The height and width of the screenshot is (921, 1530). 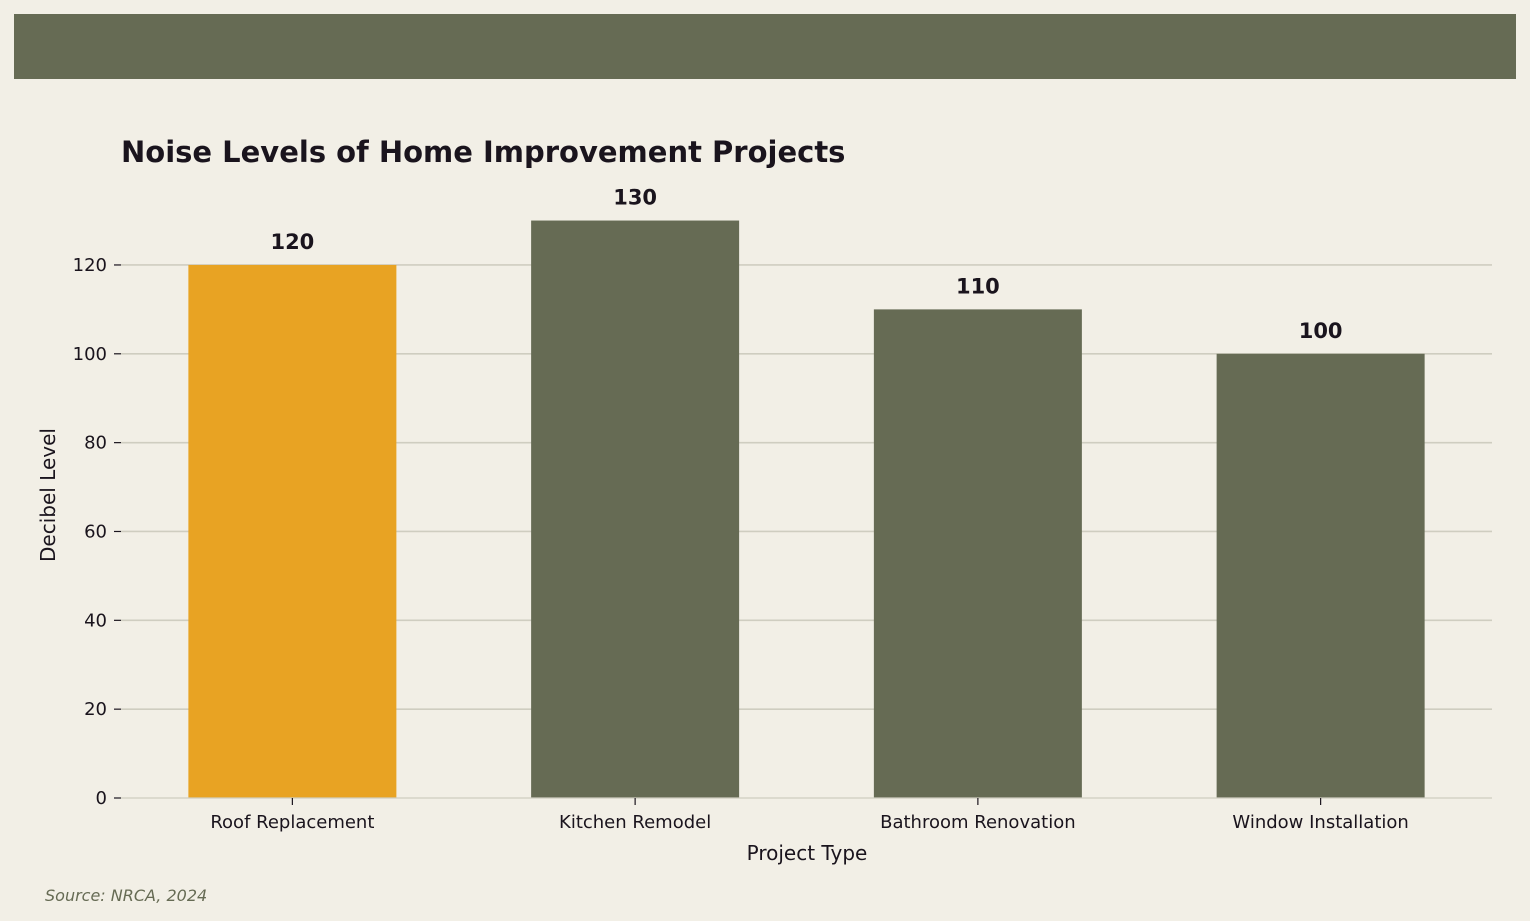 What do you see at coordinates (95, 709) in the screenshot?
I see `y-tick-label: 20` at bounding box center [95, 709].